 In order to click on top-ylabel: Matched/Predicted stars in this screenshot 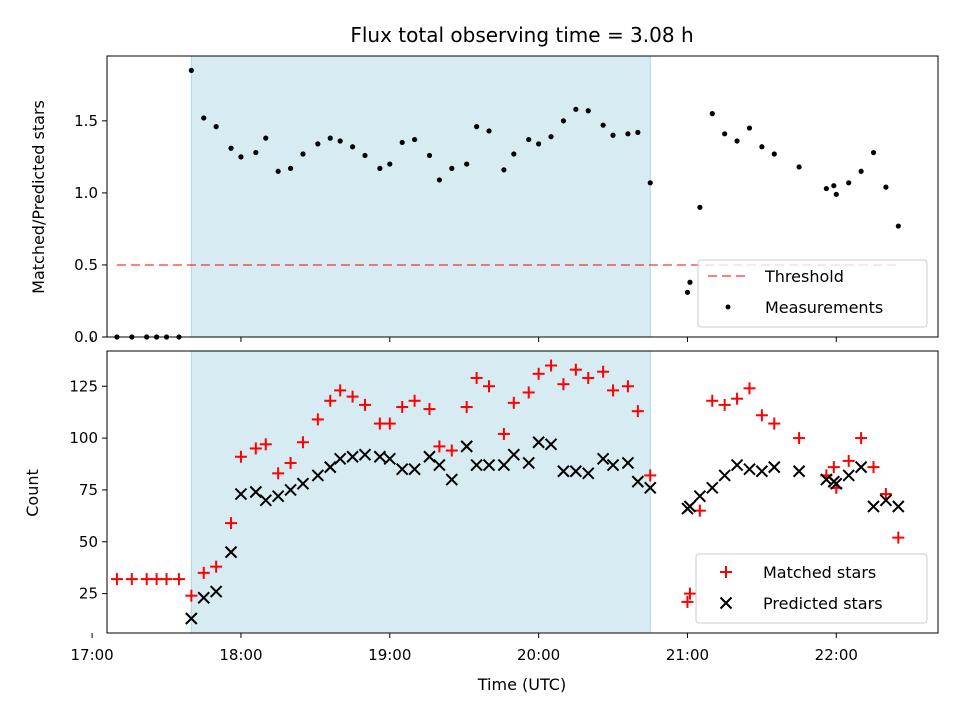, I will do `click(38, 197)`.